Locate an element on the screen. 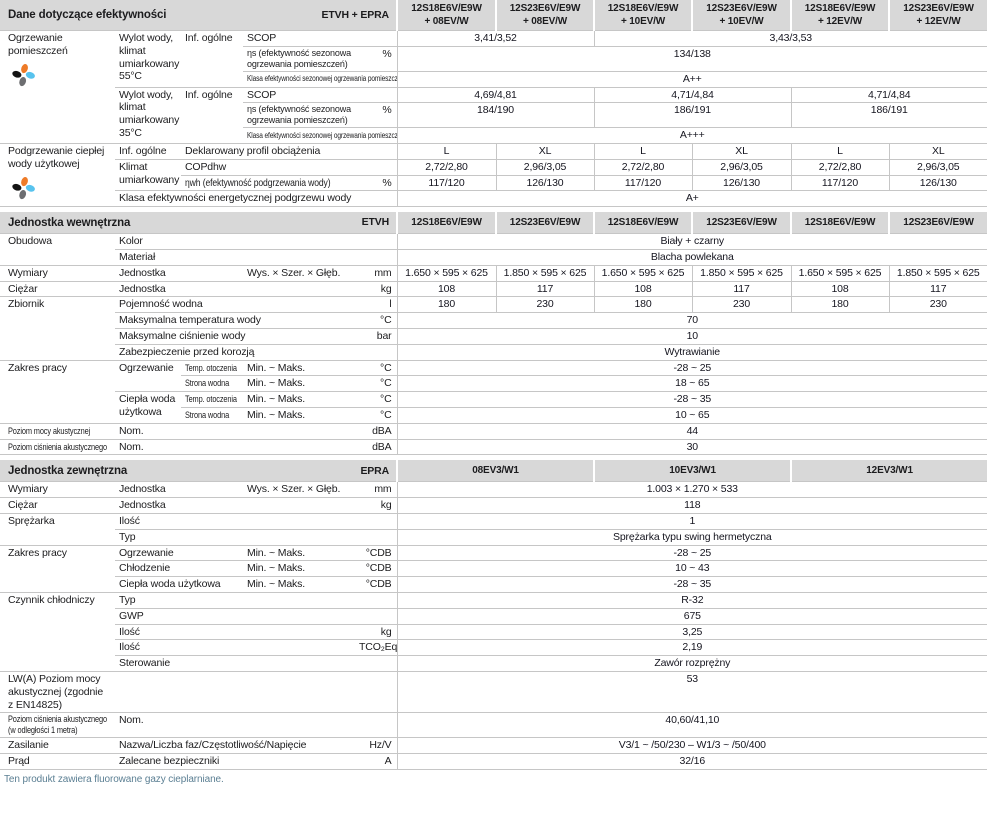  cell-text: 134/138 is located at coordinates (692, 53).